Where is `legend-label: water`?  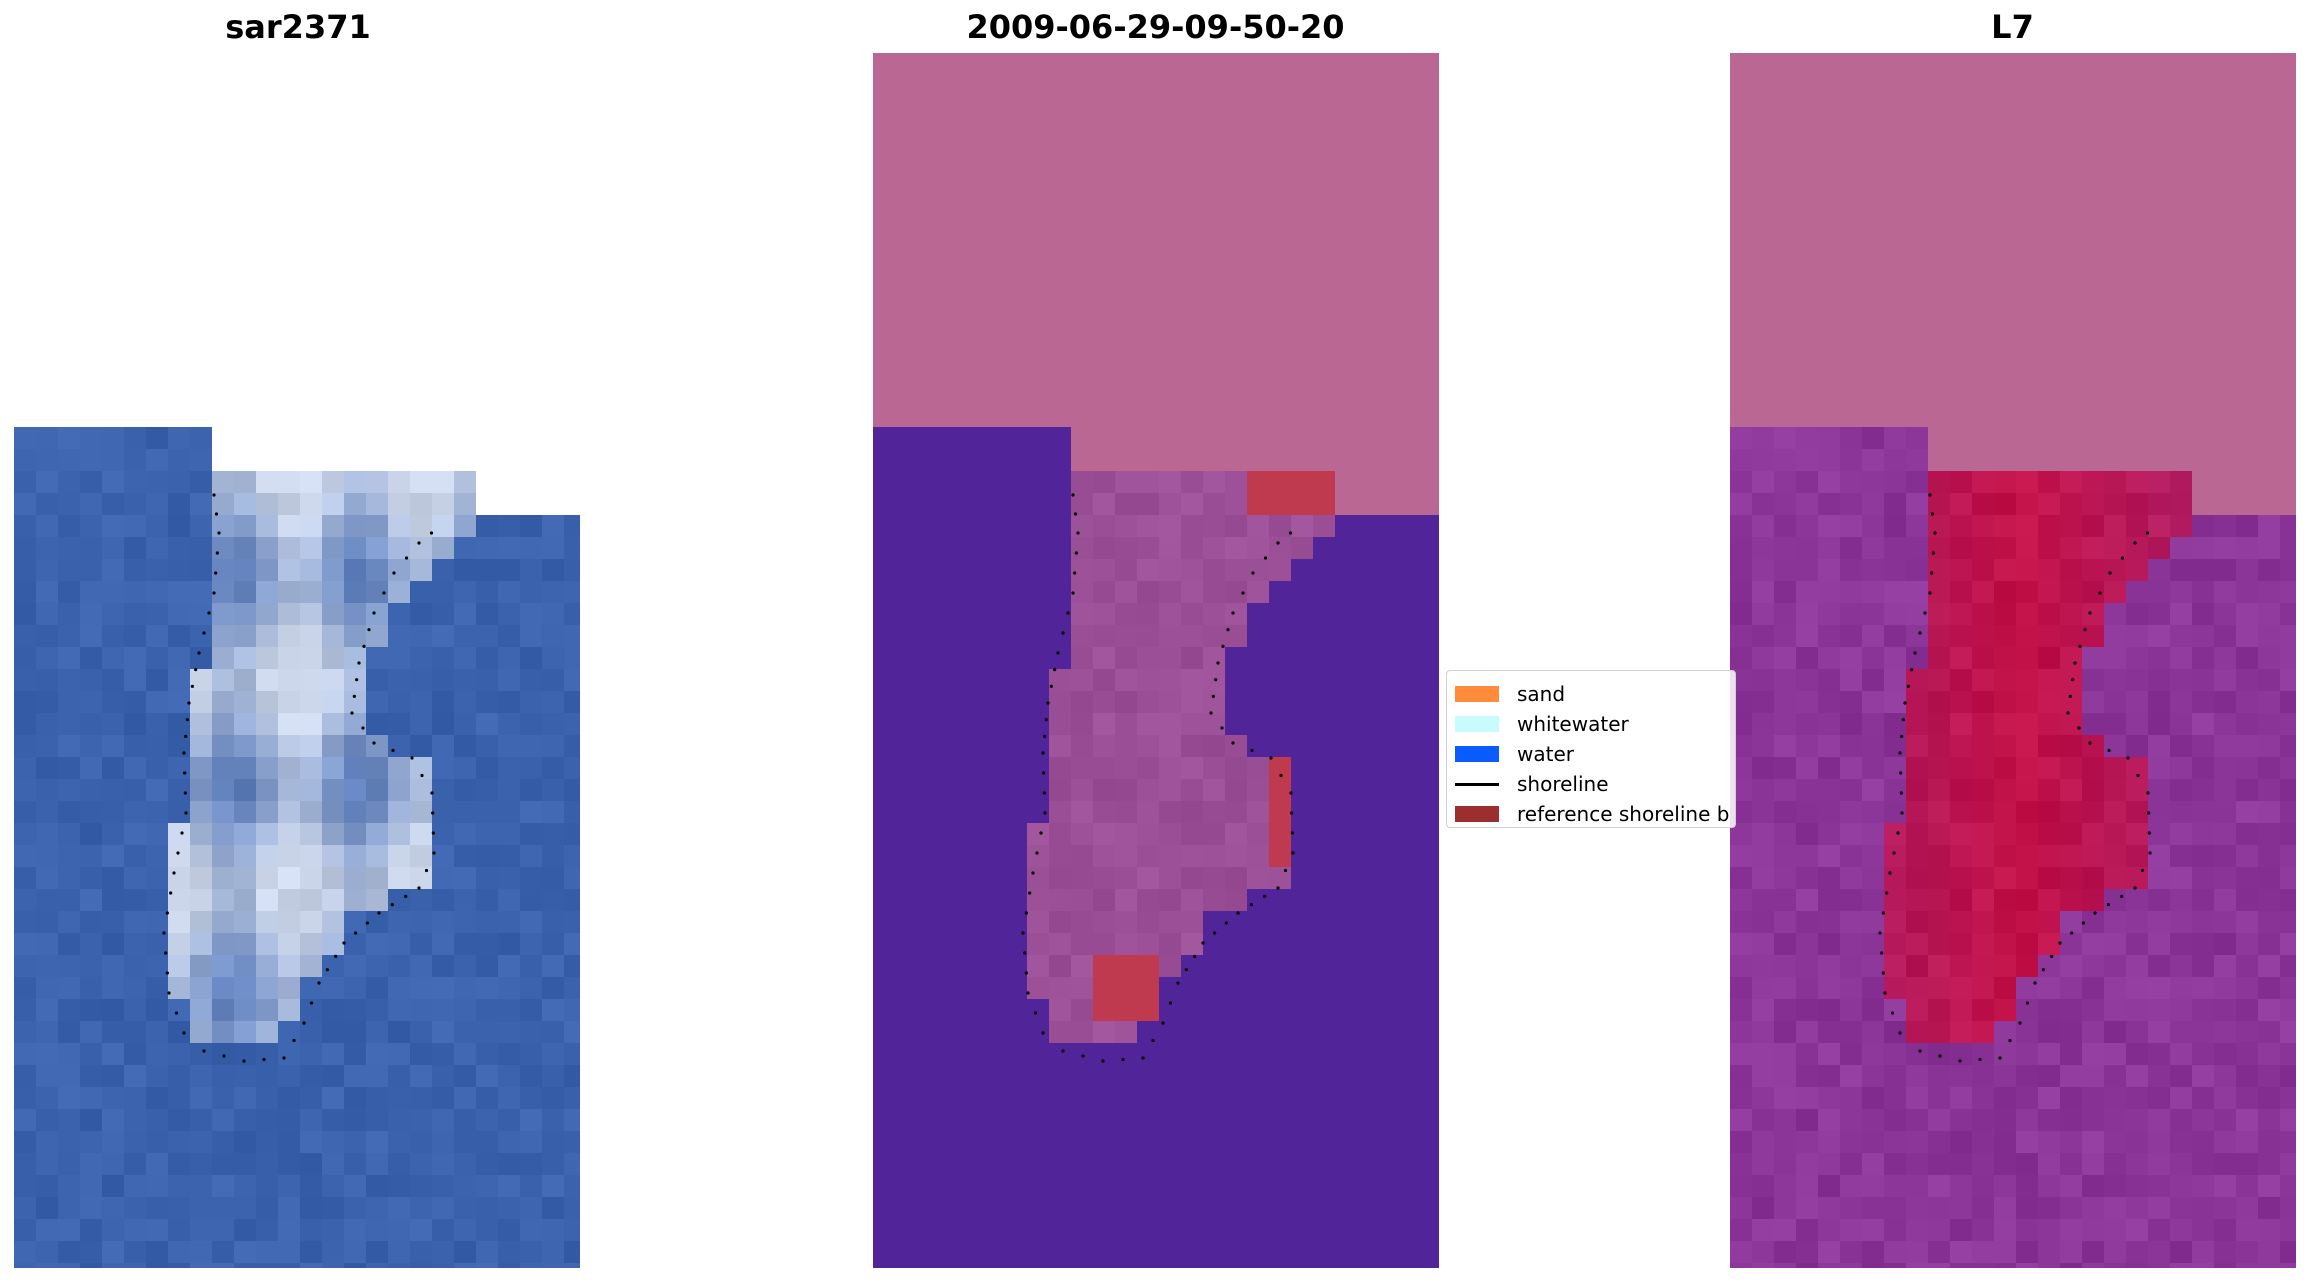
legend-label: water is located at coordinates (1545, 754).